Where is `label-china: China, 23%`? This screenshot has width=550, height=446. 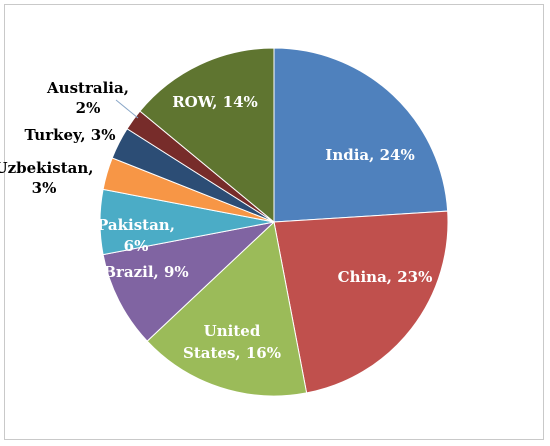 label-china: China, 23% is located at coordinates (385, 277).